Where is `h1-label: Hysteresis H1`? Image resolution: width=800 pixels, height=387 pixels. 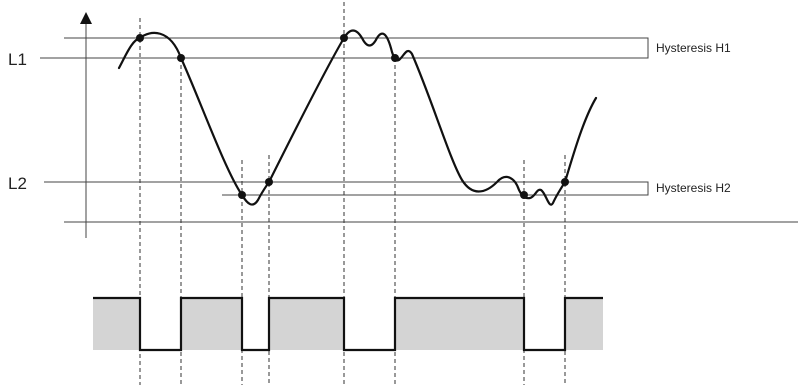 h1-label: Hysteresis H1 is located at coordinates (693, 48).